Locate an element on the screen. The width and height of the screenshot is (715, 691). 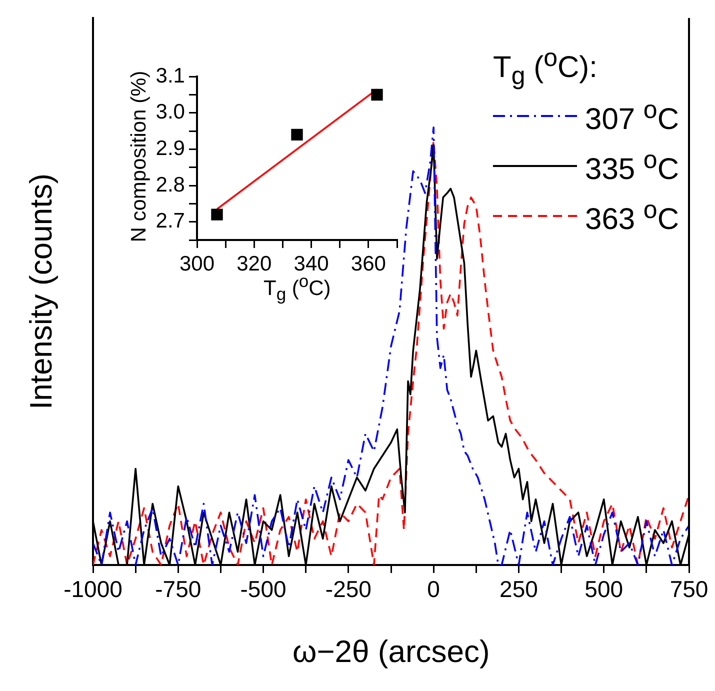
x-tick-label: -750 is located at coordinates (178, 589).